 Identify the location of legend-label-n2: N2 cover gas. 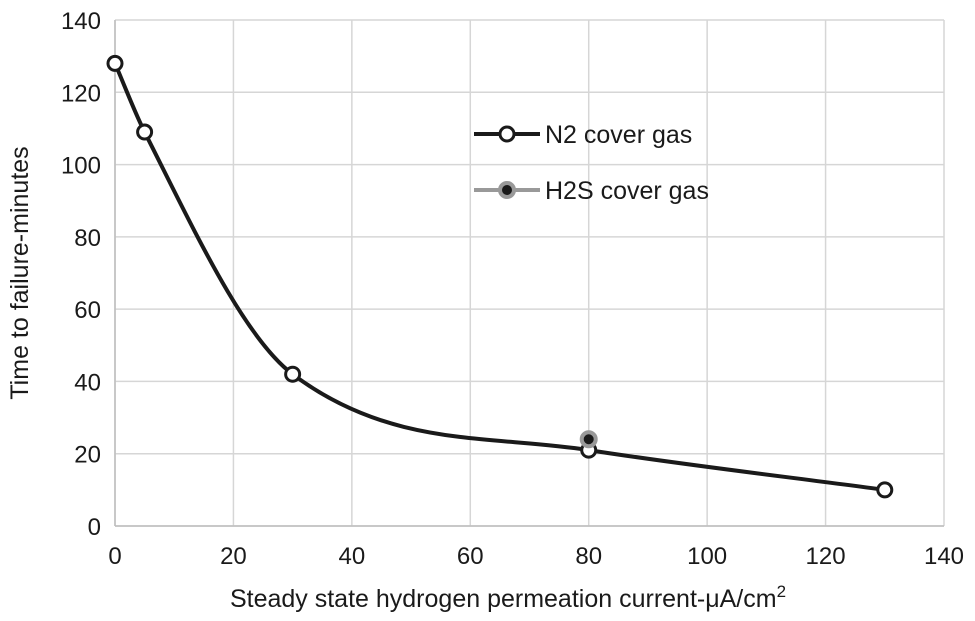
(618, 135).